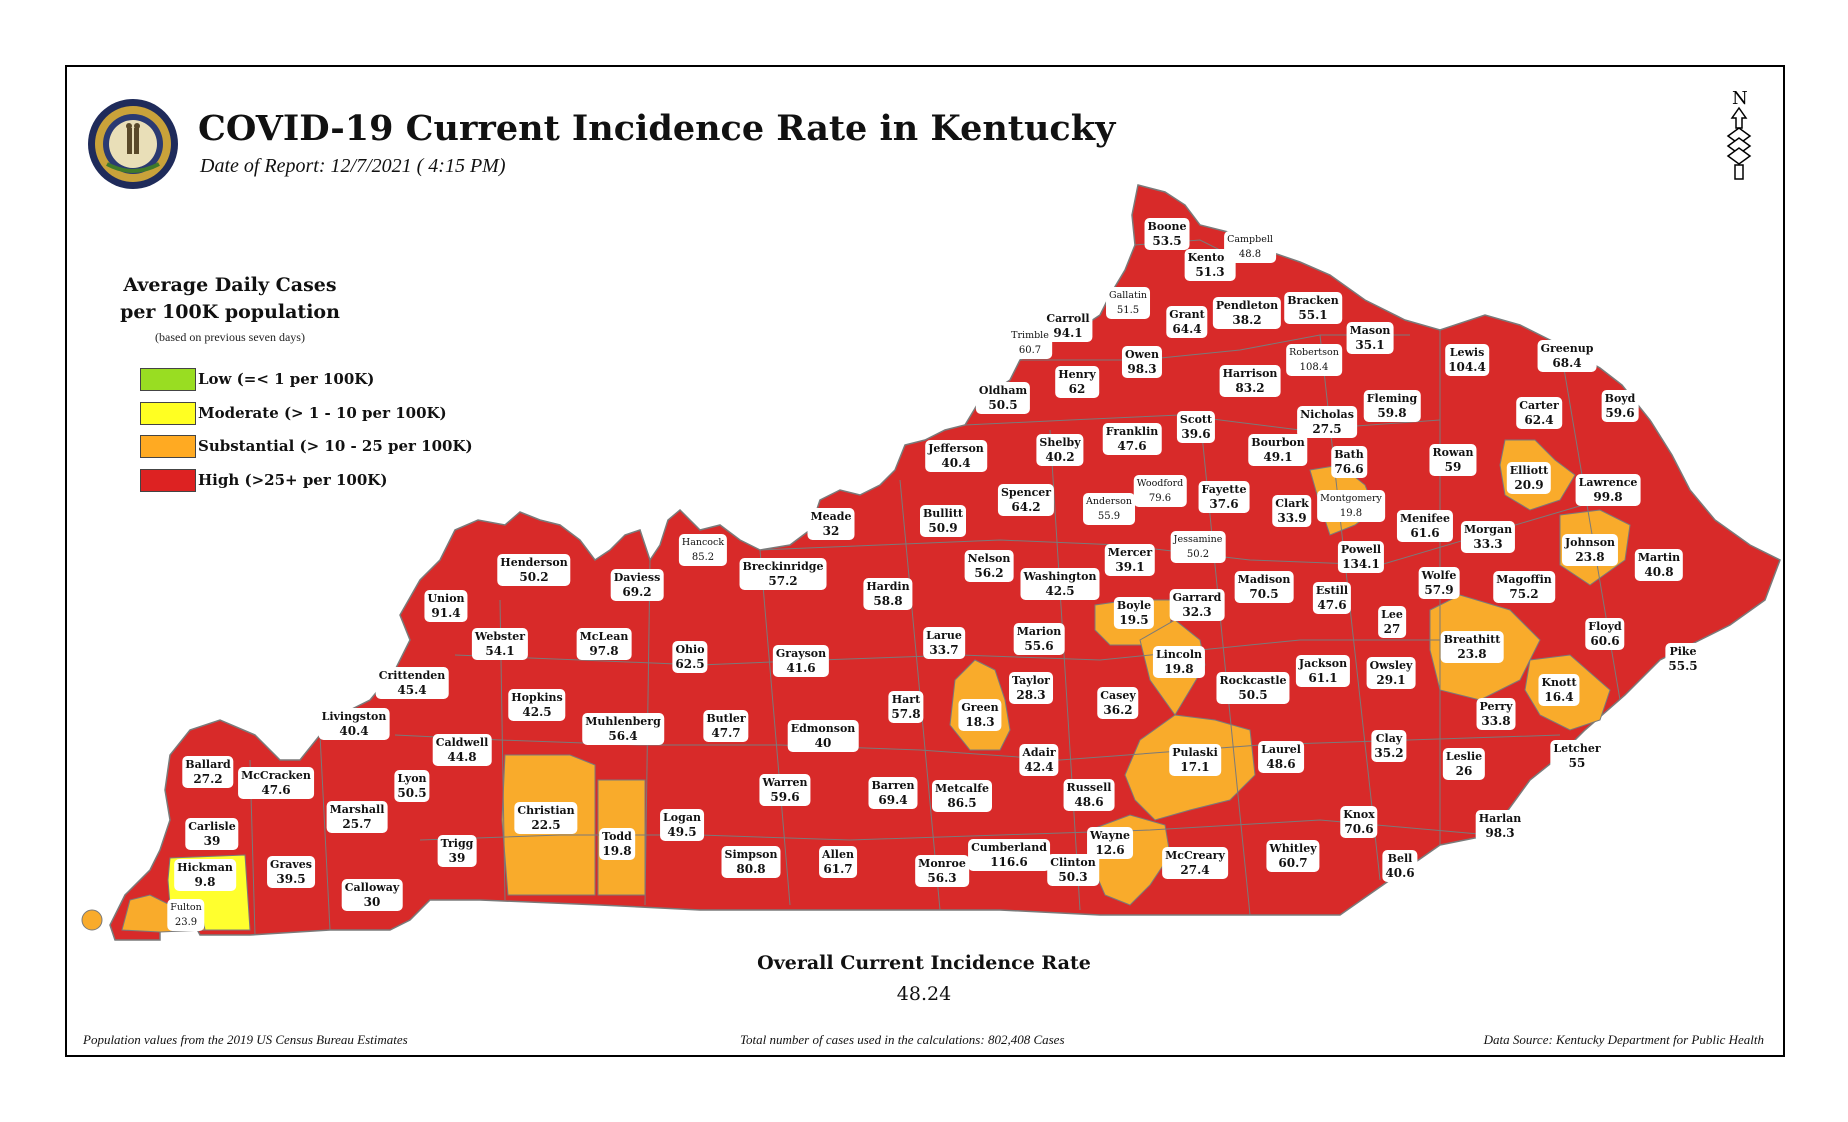 The image size is (1848, 1122). Describe the element at coordinates (1464, 771) in the screenshot. I see `county-rate: 26` at that location.